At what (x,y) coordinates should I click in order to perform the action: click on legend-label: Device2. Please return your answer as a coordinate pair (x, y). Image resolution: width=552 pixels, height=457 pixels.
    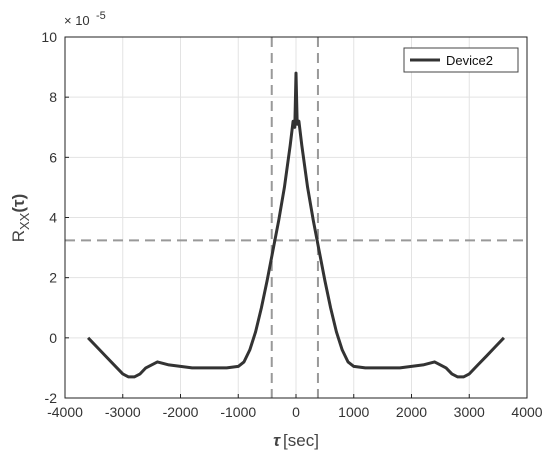
    Looking at the image, I should click on (469, 60).